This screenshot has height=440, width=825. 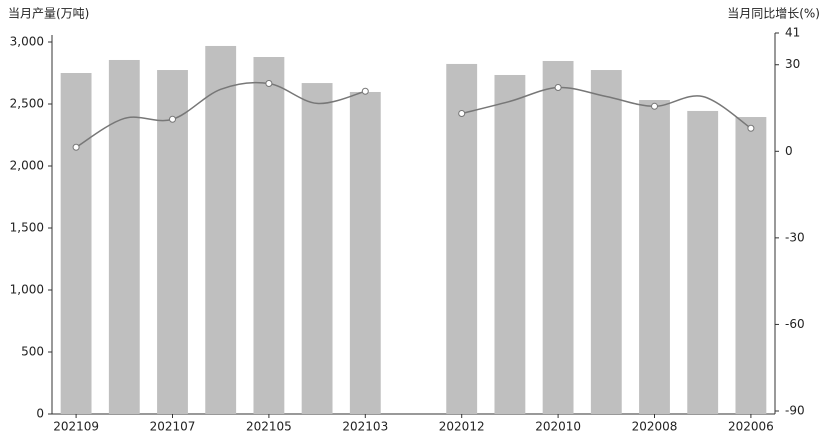 What do you see at coordinates (269, 427) in the screenshot?
I see `x-tick-label: 202105` at bounding box center [269, 427].